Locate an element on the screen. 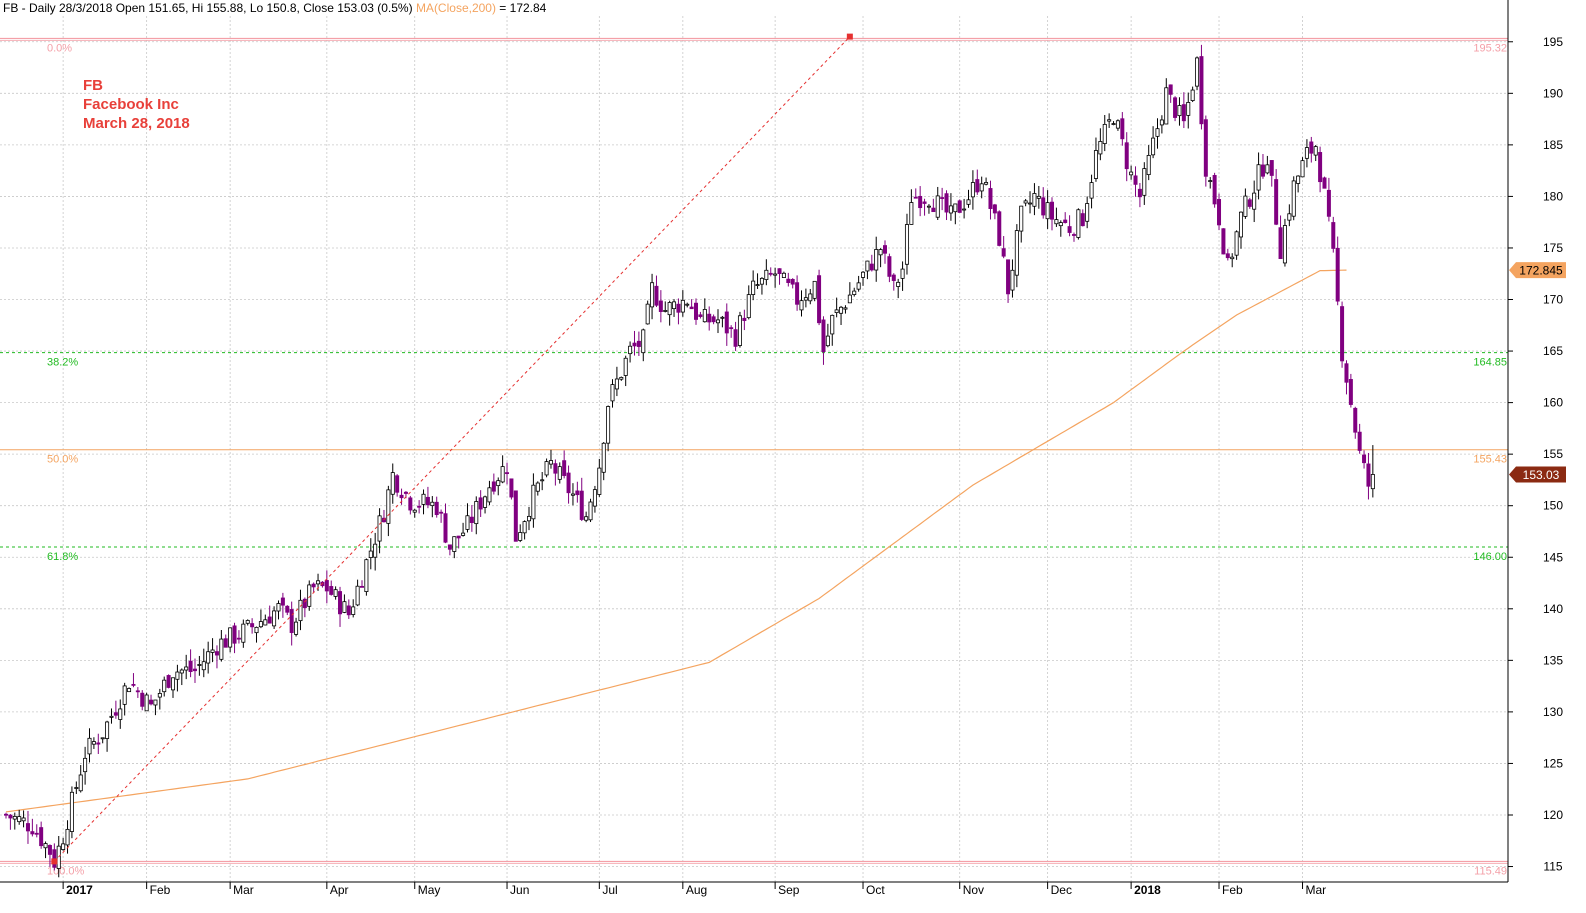 The image size is (1586, 913). company-label: Facebook Inc is located at coordinates (131, 104).